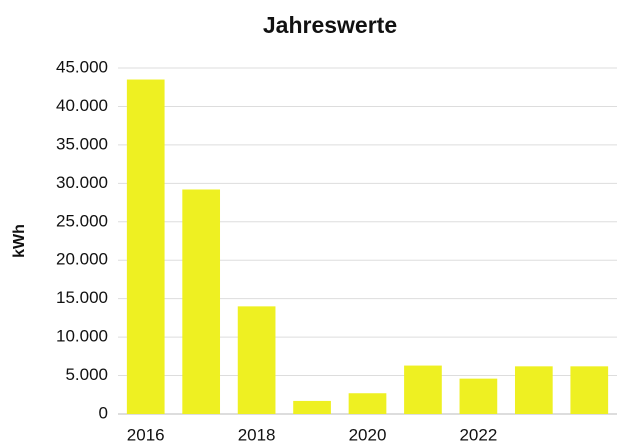 The width and height of the screenshot is (621, 448). What do you see at coordinates (82, 182) in the screenshot?
I see `y-tick-label: 30.000` at bounding box center [82, 182].